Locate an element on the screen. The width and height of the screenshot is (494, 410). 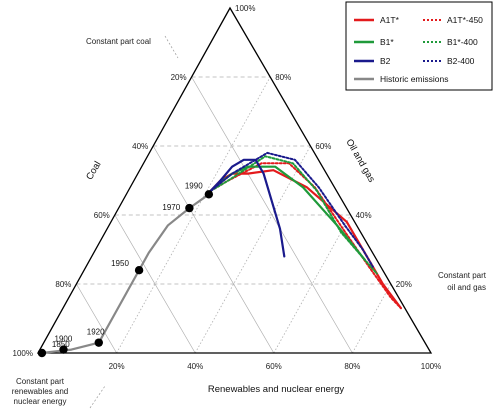
year-label-1990: 1990 is located at coordinates (194, 185).